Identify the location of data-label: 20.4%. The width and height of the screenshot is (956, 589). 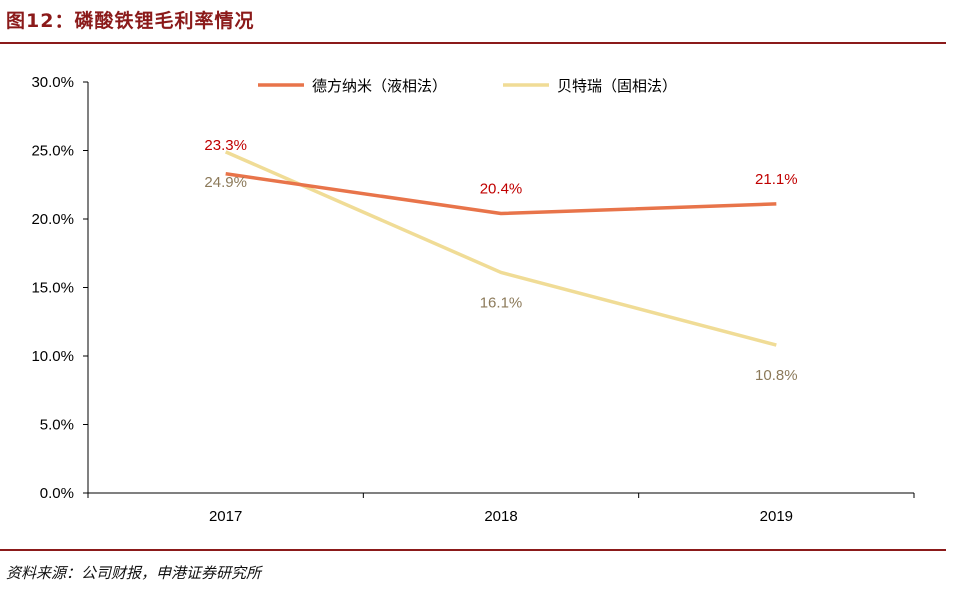
(501, 189).